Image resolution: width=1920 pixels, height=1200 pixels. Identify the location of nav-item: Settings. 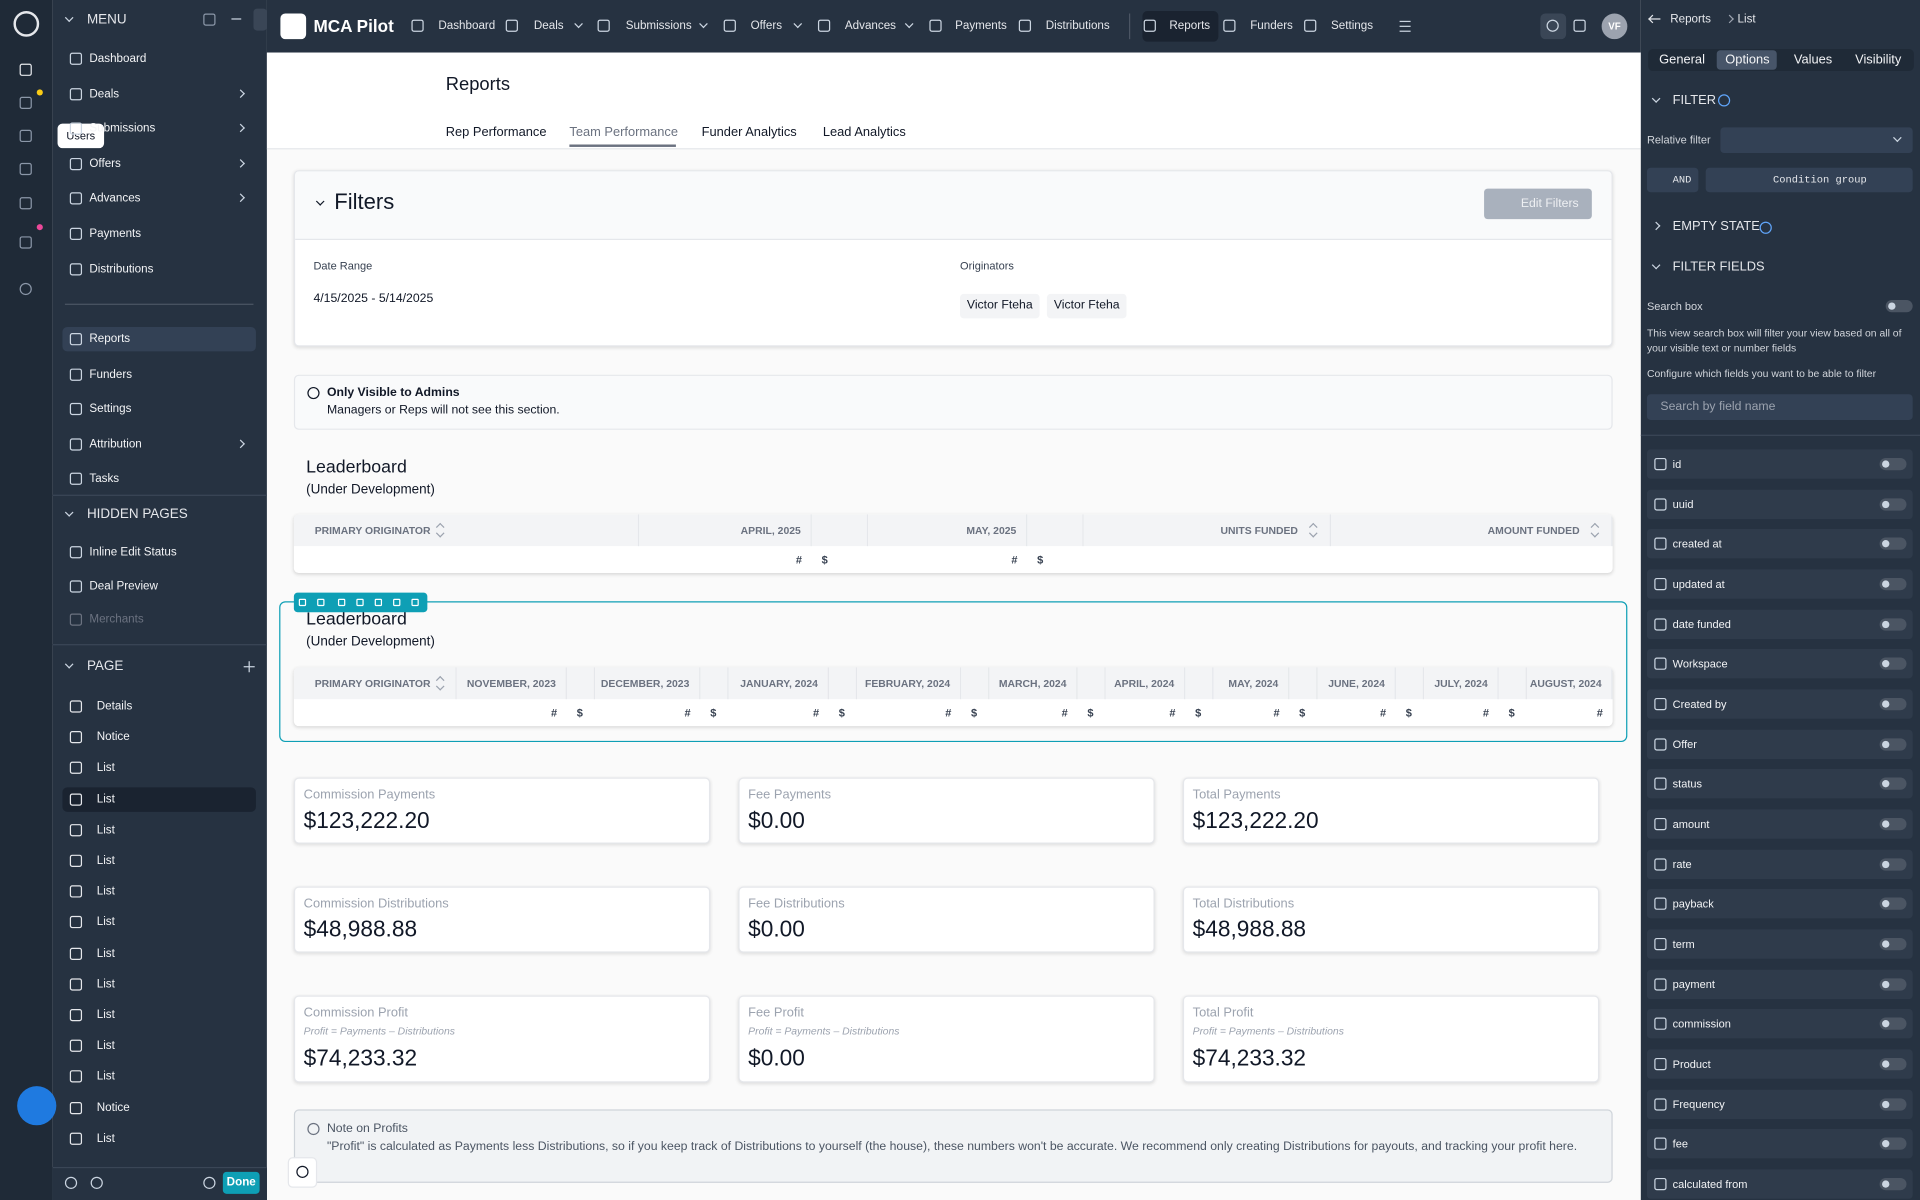
(1352, 25).